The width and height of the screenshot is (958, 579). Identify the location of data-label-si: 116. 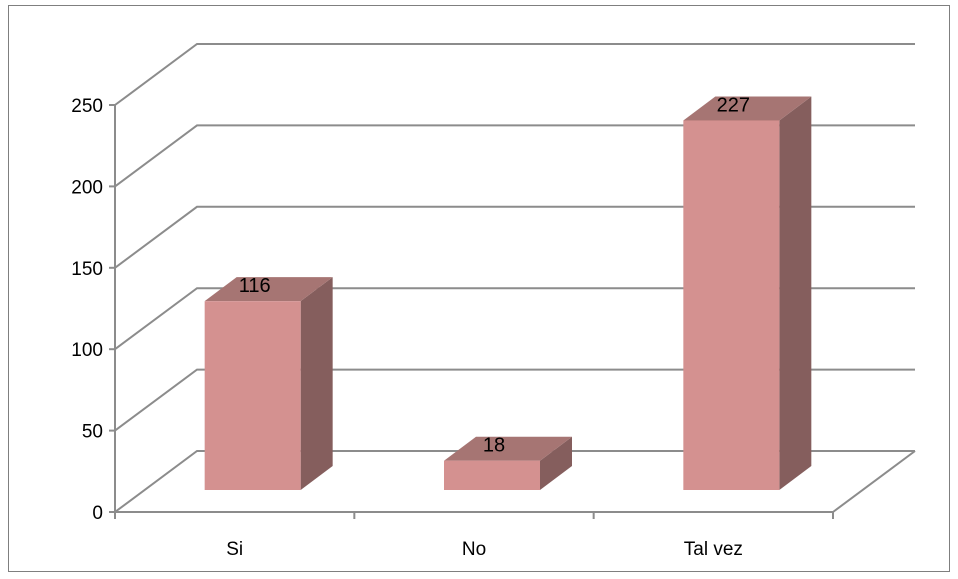
(255, 286).